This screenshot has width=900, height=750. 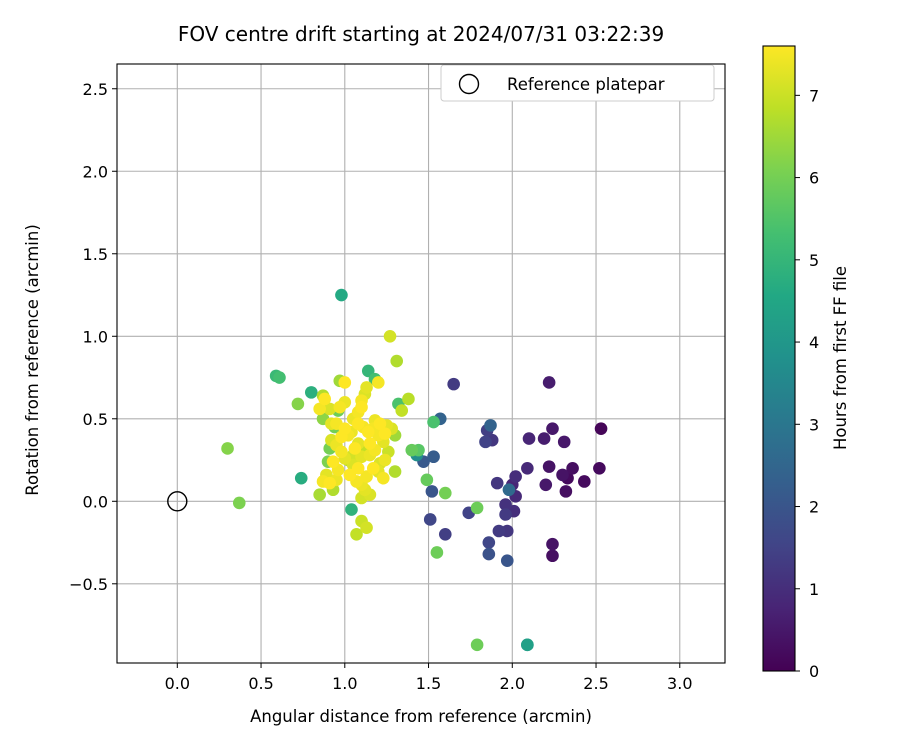 I want to click on y-tick-label: 0.5, so click(x=95, y=419).